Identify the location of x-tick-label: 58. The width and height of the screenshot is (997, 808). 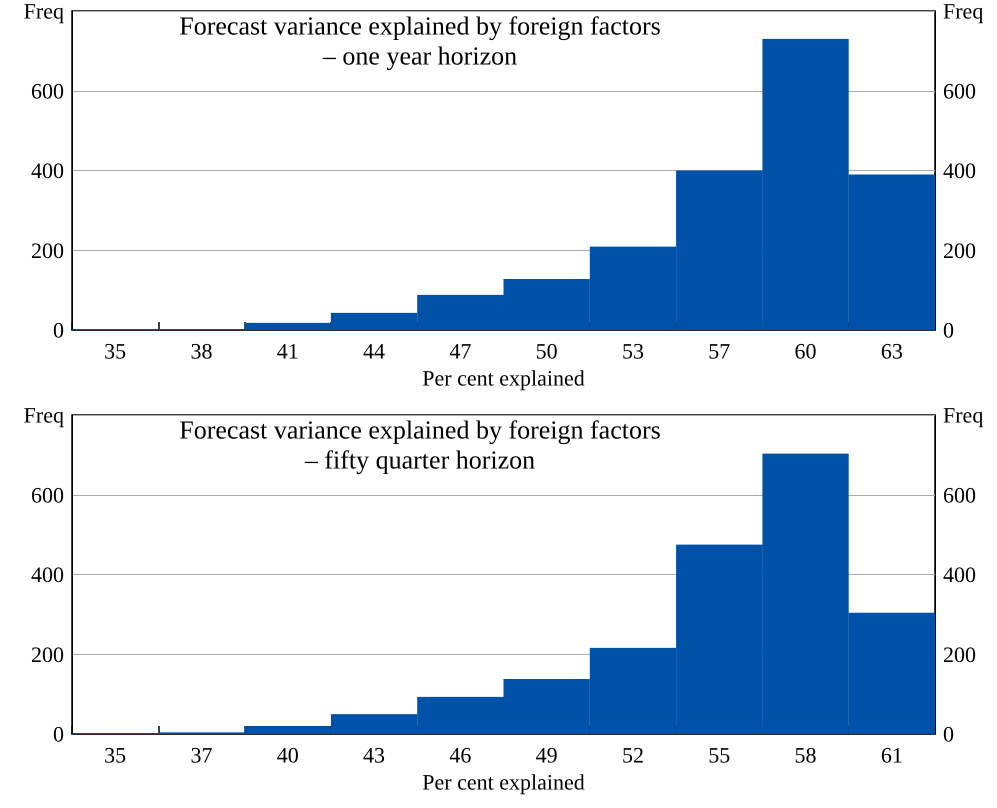
(805, 755).